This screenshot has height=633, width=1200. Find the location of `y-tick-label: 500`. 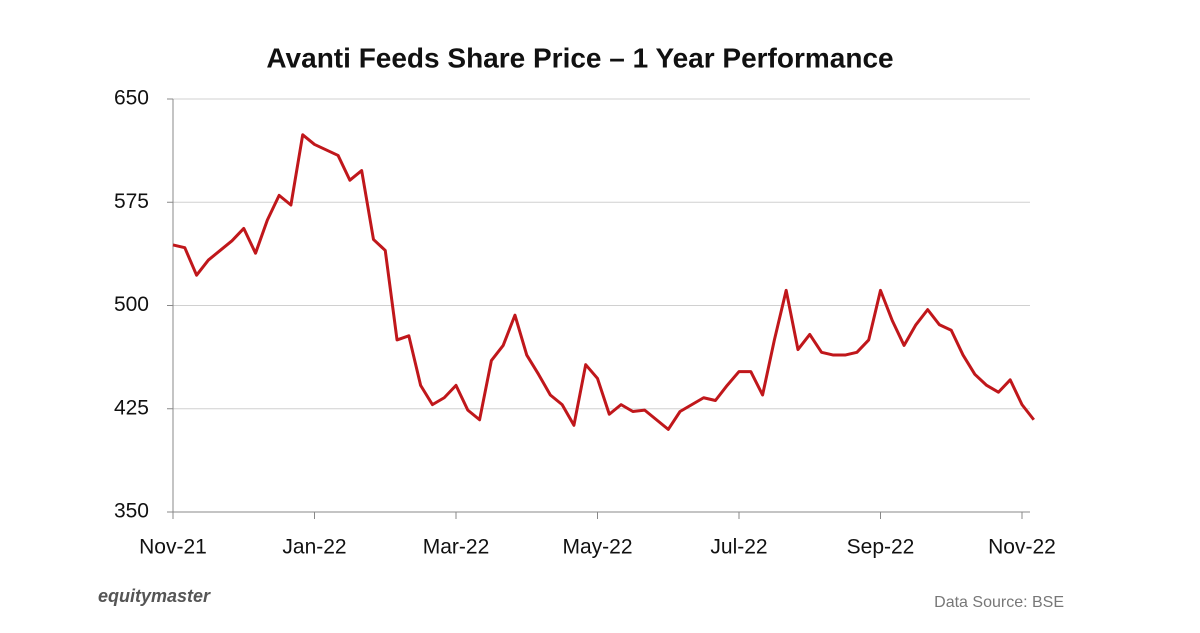

y-tick-label: 500 is located at coordinates (131, 304).